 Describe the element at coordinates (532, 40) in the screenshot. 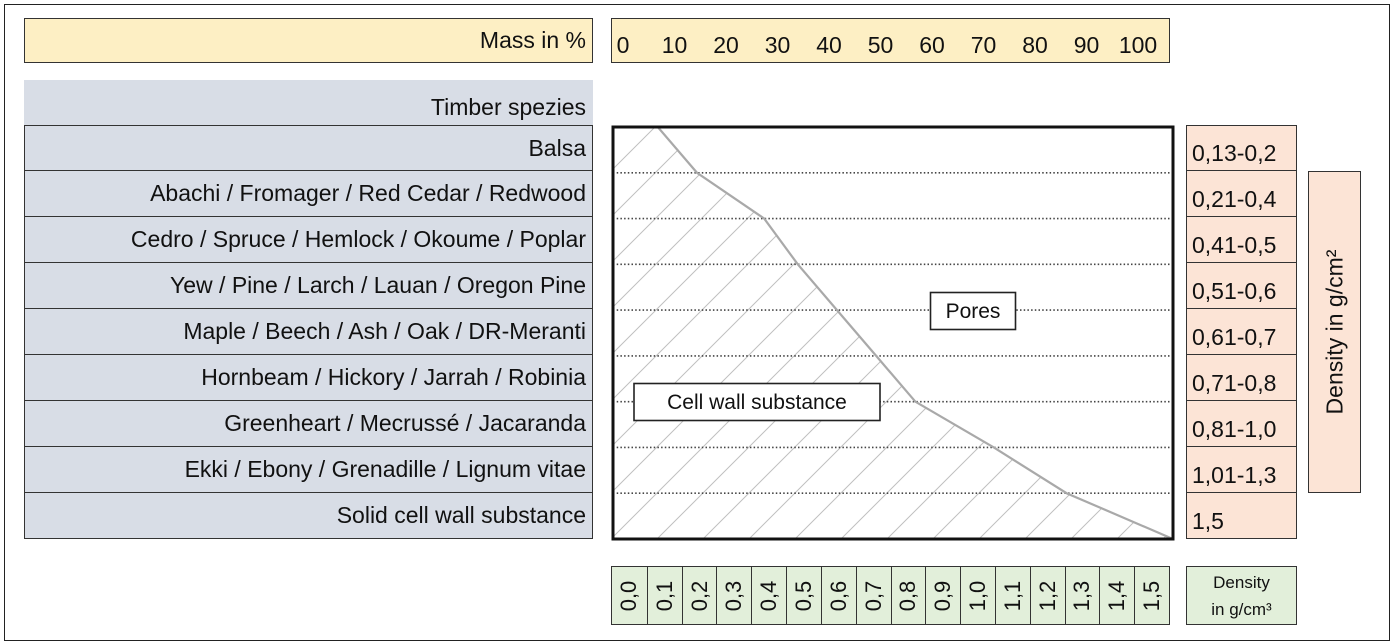

I see `mass-axis-label-text: Mass in %` at that location.